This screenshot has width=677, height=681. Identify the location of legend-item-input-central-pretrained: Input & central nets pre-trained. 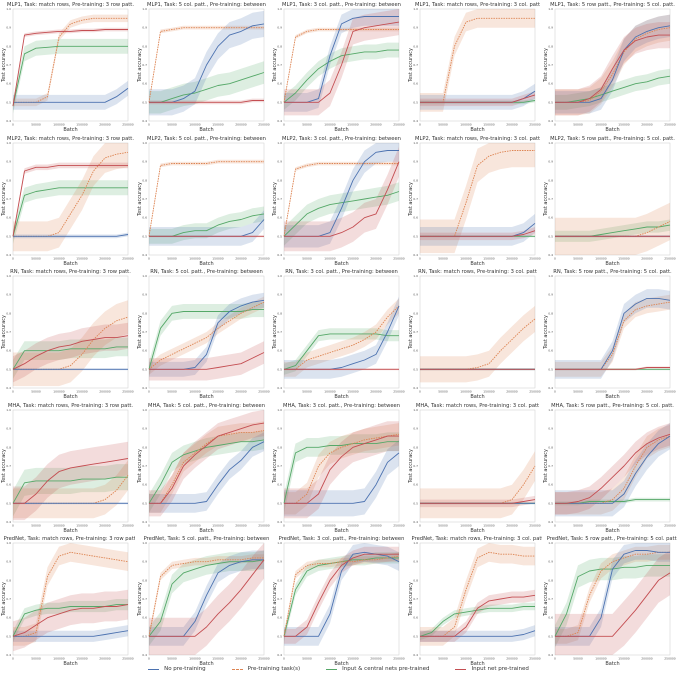
(377, 669).